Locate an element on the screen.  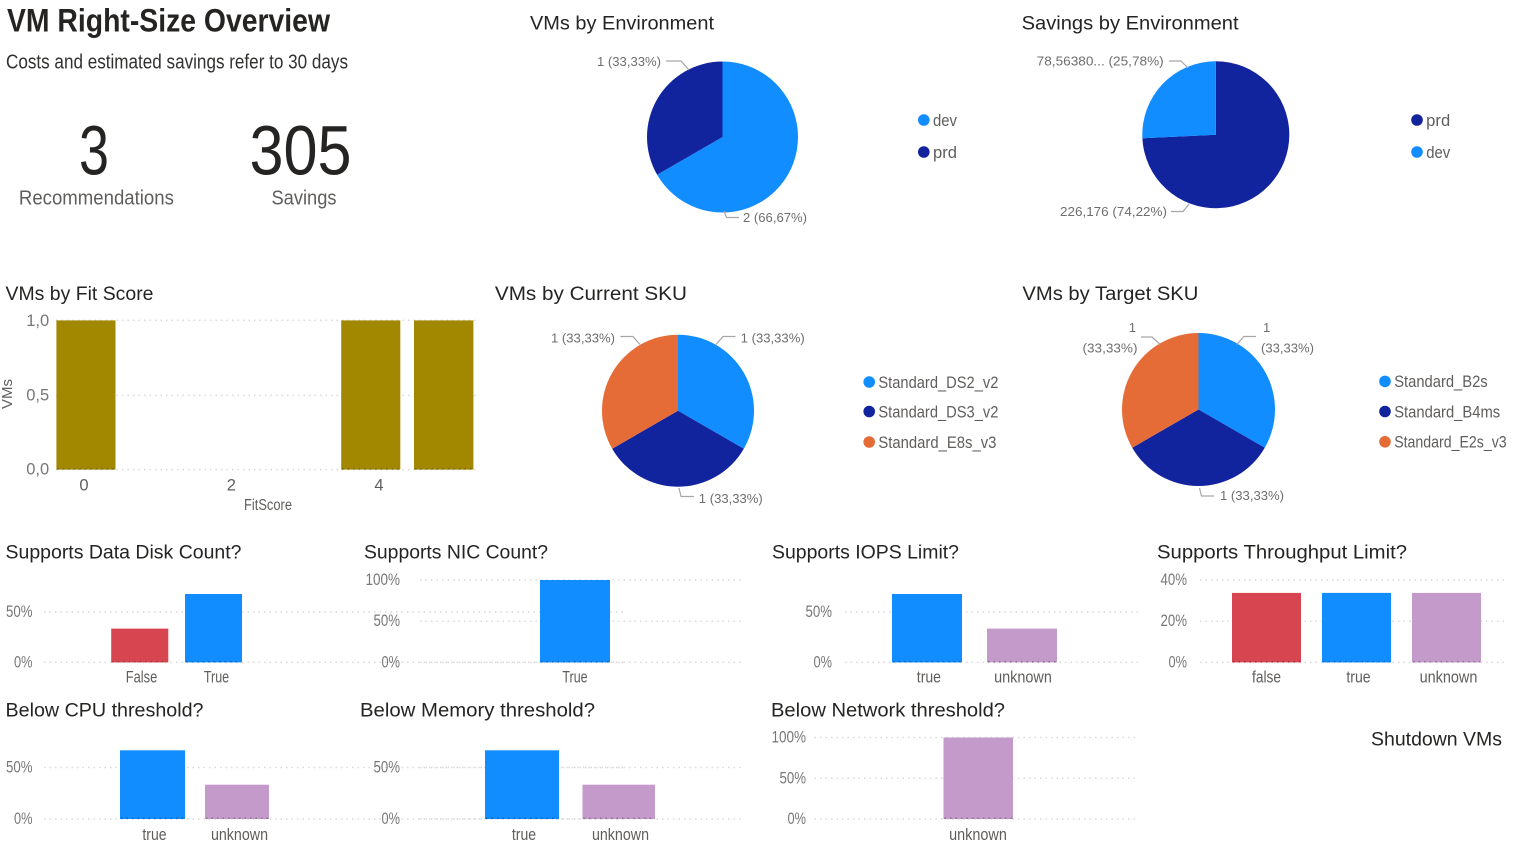
svg-text: 40% is located at coordinates (1174, 579).